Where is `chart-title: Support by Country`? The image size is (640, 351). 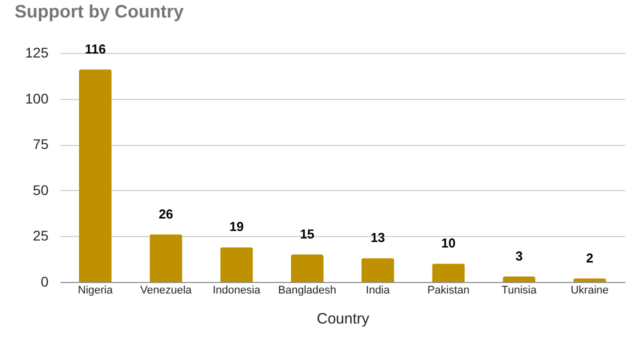 chart-title: Support by Country is located at coordinates (99, 11).